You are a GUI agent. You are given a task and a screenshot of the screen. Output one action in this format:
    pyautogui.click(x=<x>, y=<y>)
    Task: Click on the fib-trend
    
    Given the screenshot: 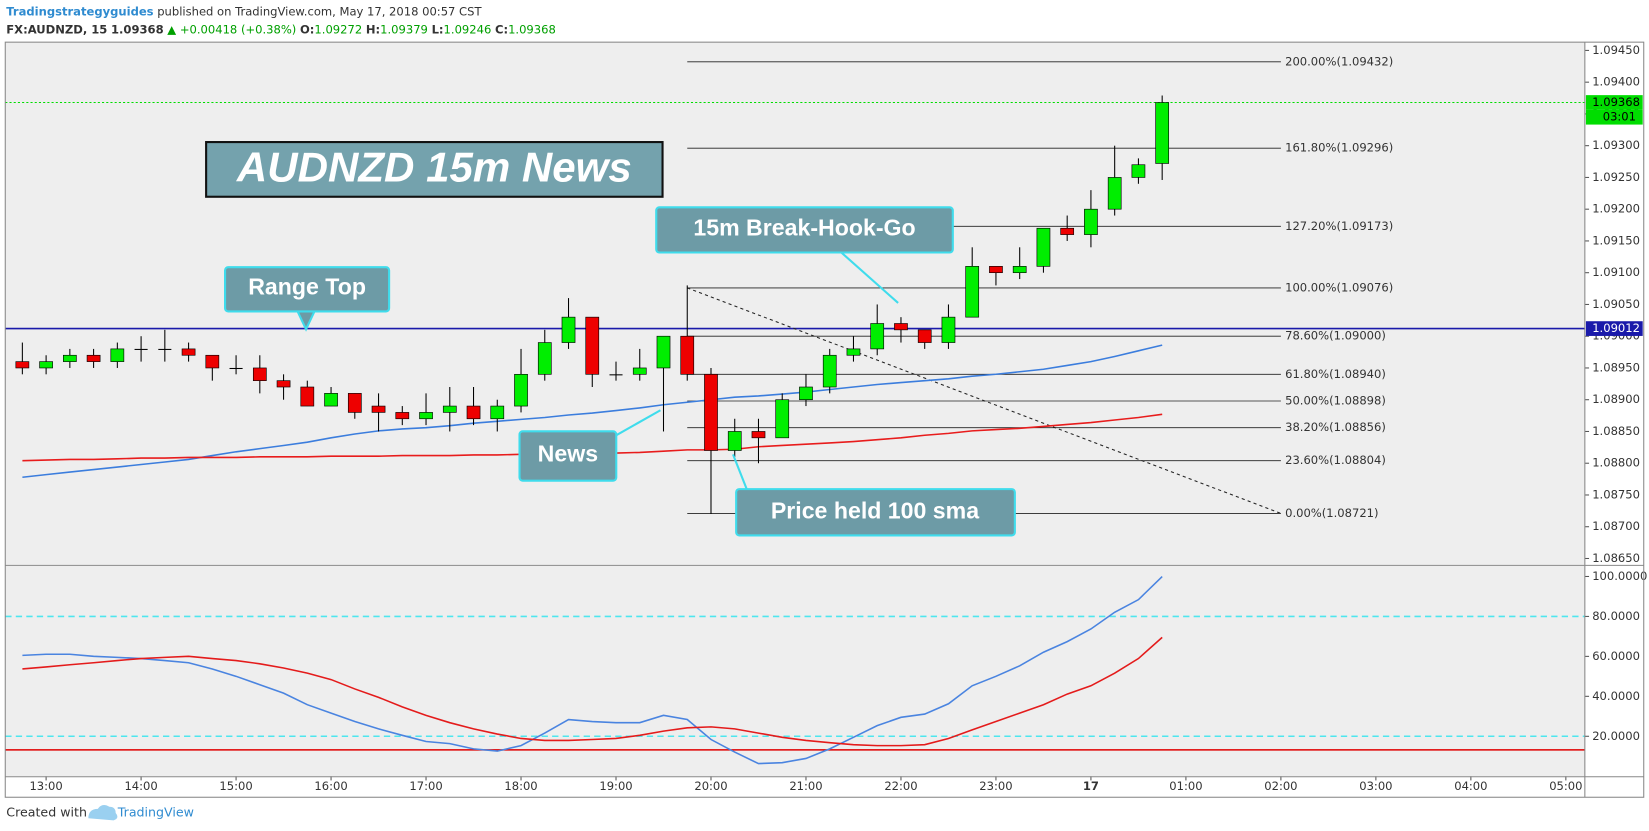 What is the action you would take?
    pyautogui.click(x=984, y=400)
    